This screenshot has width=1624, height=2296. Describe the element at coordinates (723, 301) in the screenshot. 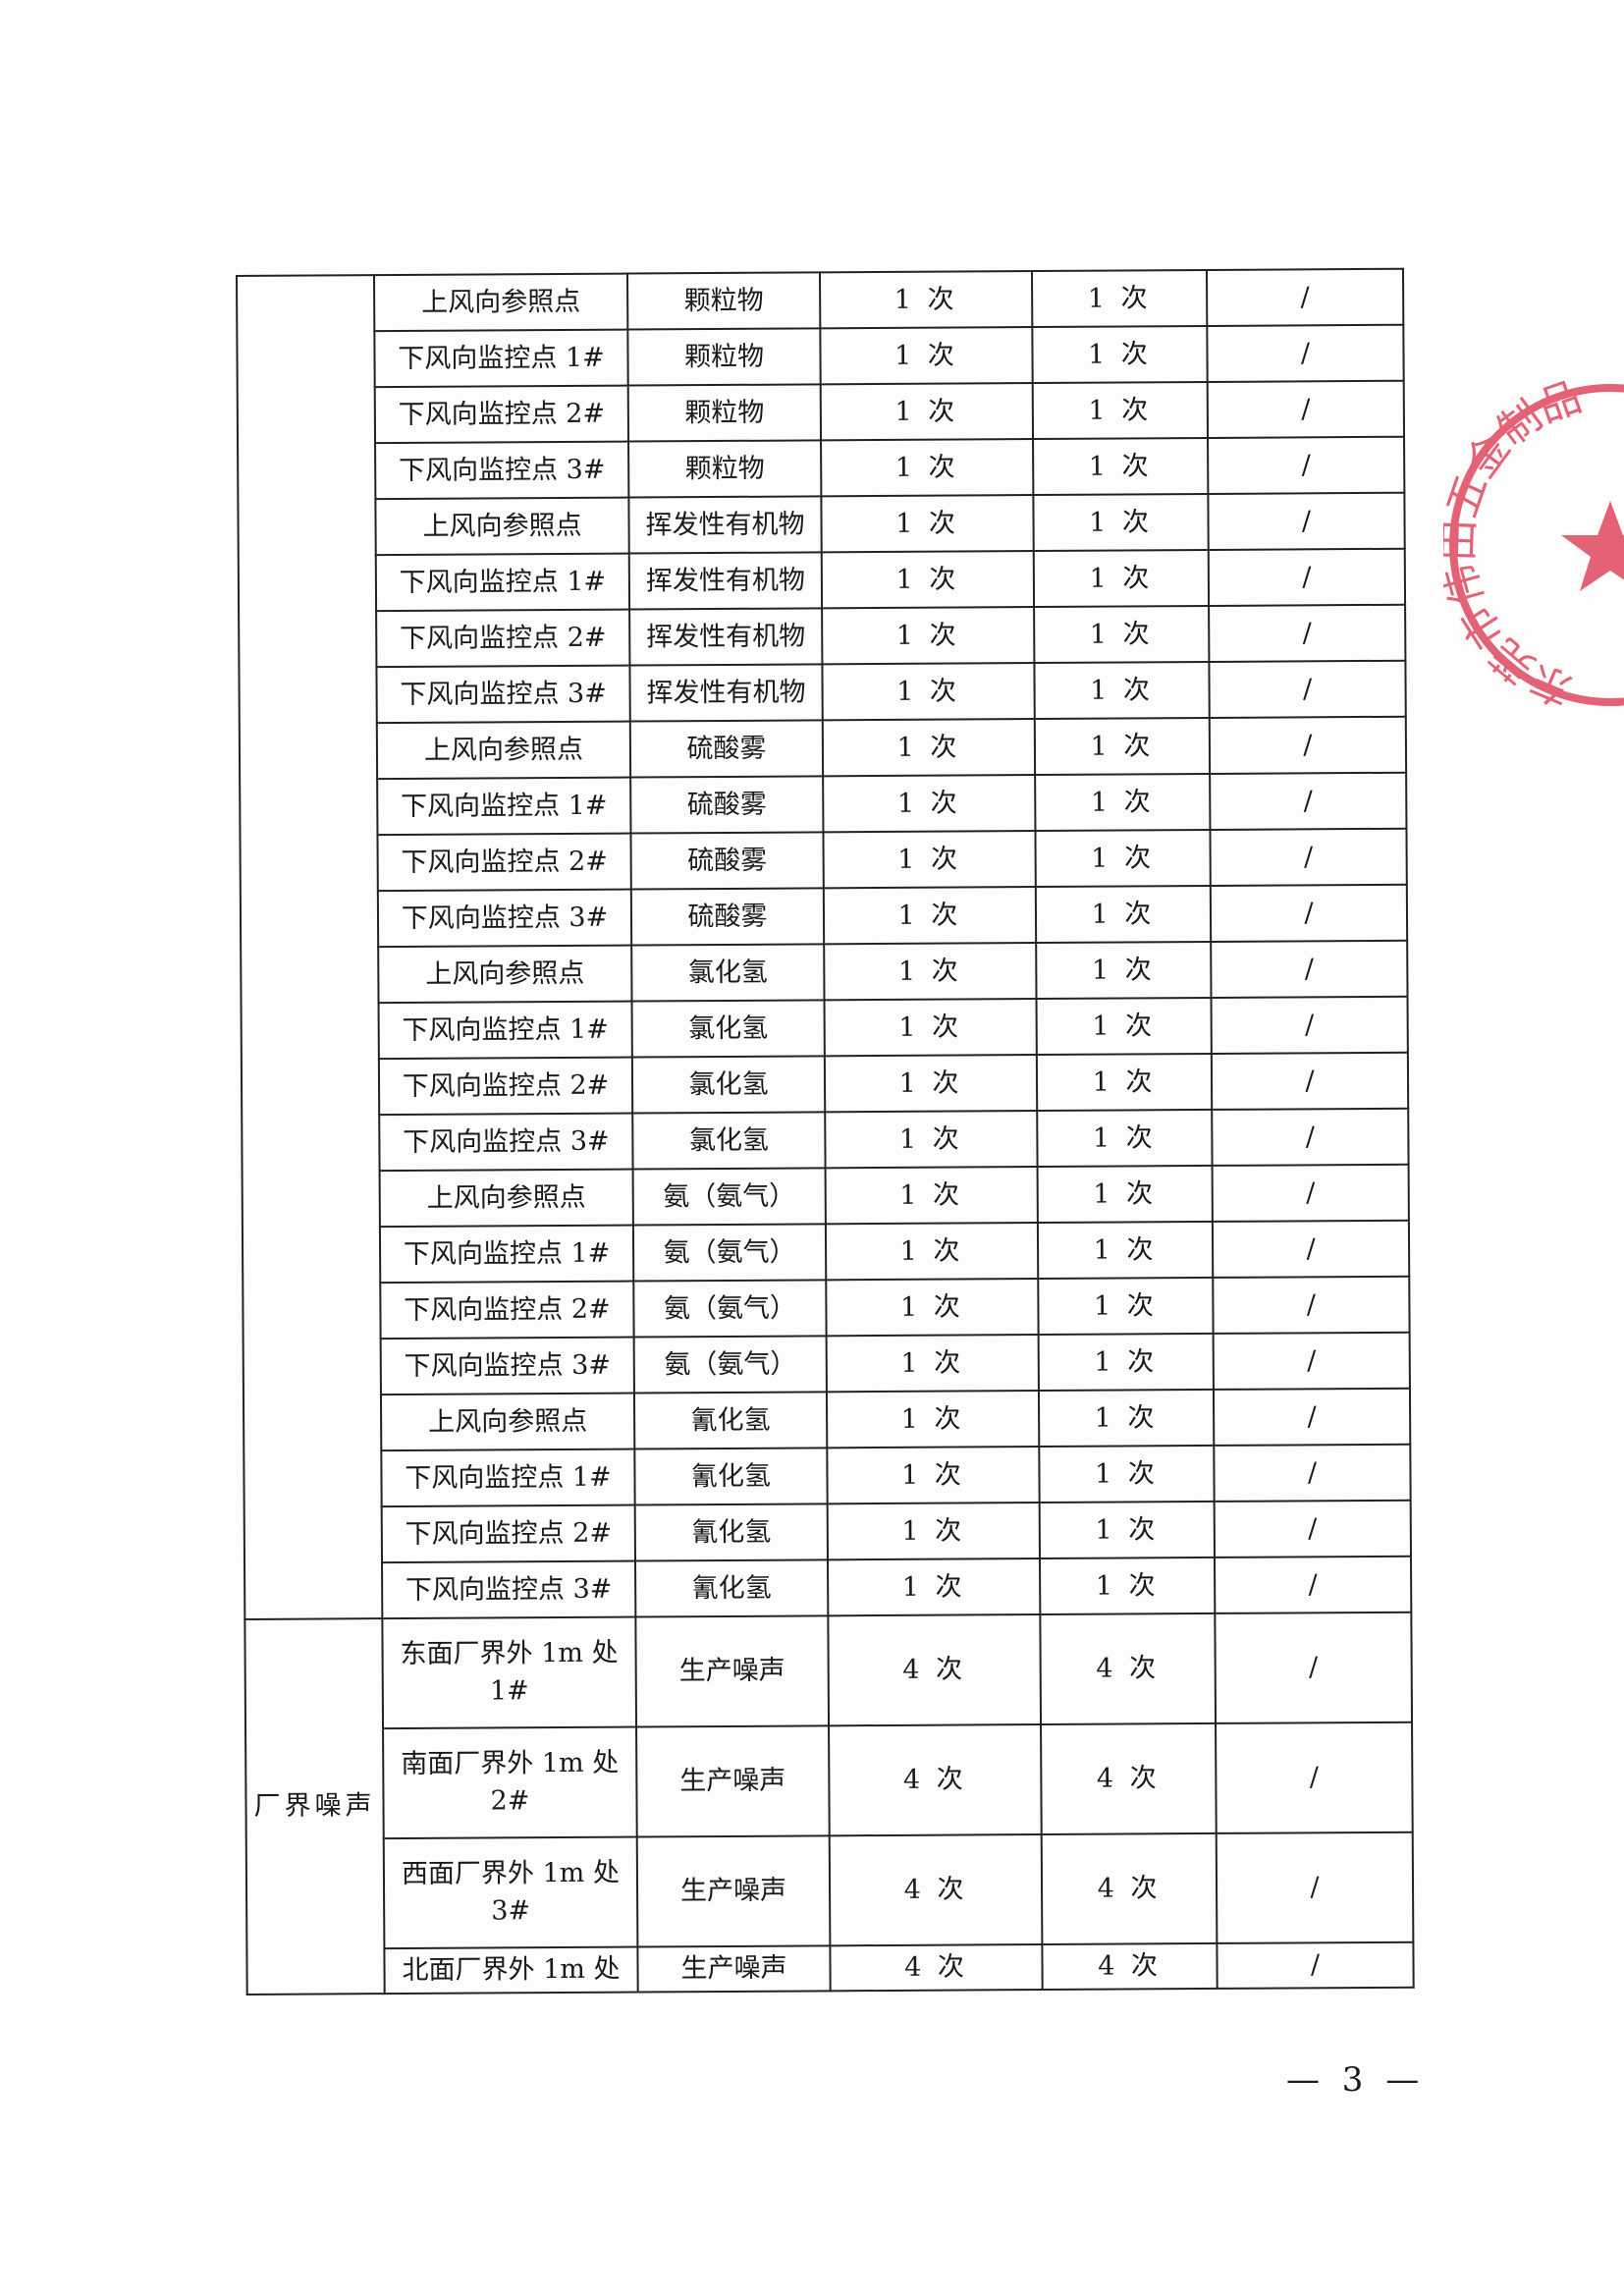

I see `monitoring-item: 颗粒物` at that location.